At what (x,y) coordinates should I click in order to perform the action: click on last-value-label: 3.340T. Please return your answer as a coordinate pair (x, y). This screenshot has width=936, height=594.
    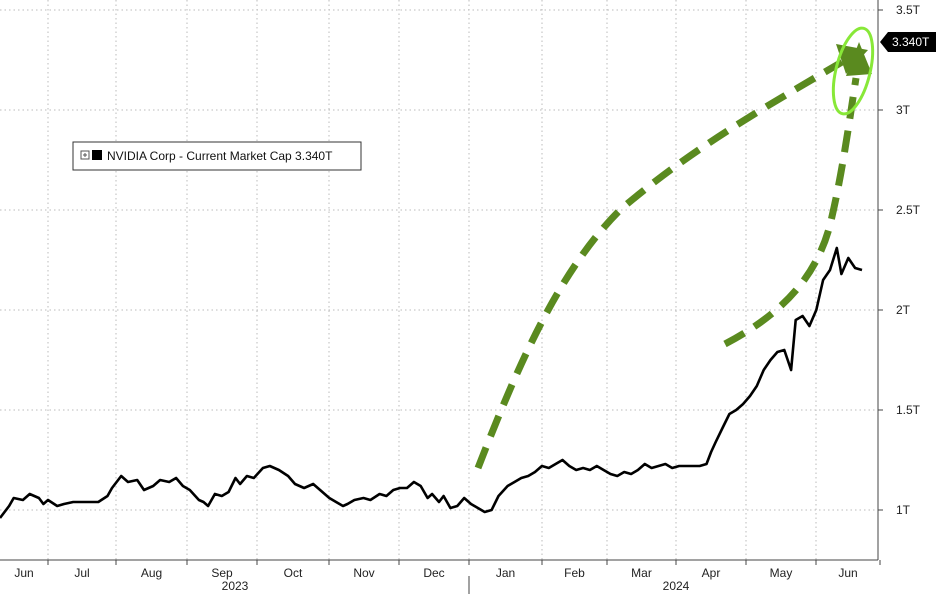
    Looking at the image, I should click on (911, 42).